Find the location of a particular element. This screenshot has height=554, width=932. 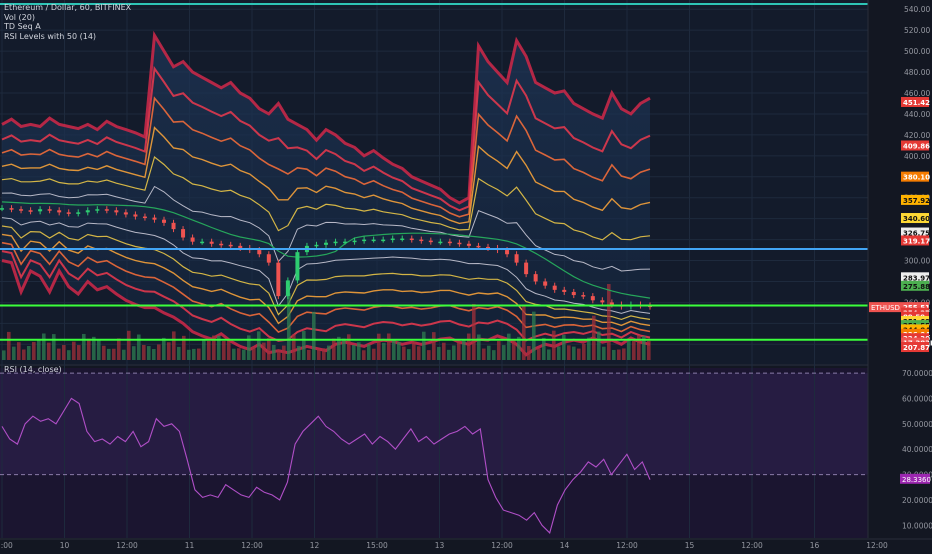

rsi-tick-label: 20.0000 is located at coordinates (917, 500).